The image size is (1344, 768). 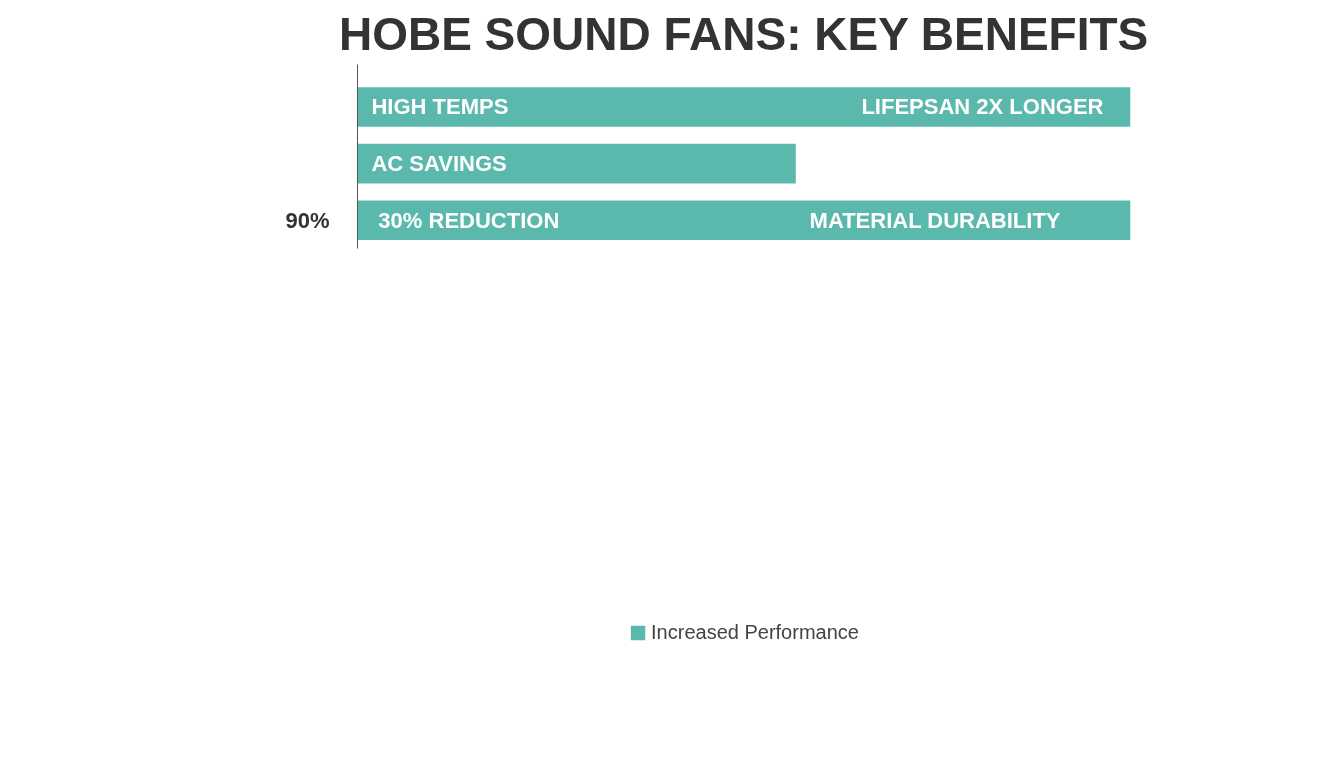 What do you see at coordinates (755, 632) in the screenshot?
I see `legend-label: Increased Performance` at bounding box center [755, 632].